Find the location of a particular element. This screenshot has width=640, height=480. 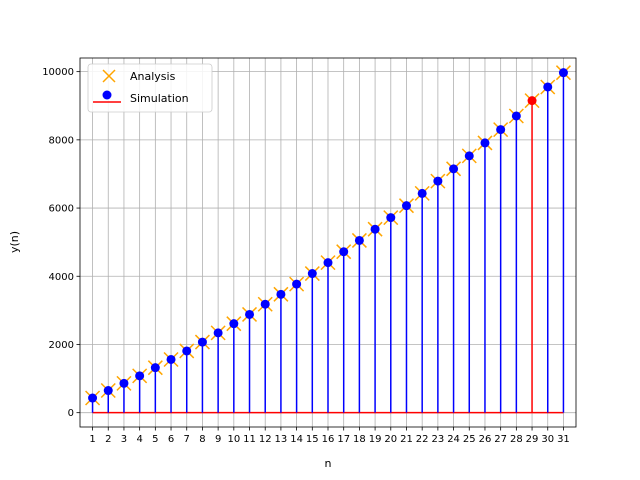

y-tick-label: 6000 is located at coordinates (61, 209).